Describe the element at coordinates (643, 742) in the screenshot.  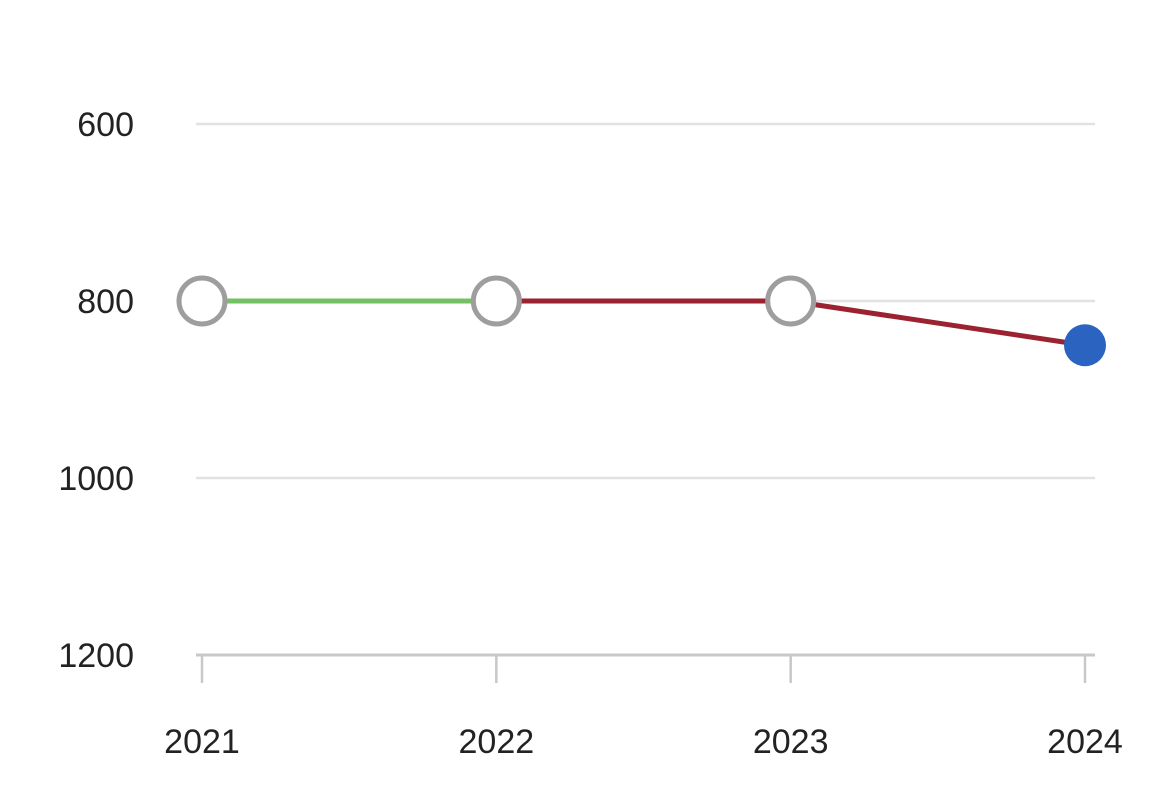
I see `x-tick-labels: 2021 2022 2023 2024` at that location.